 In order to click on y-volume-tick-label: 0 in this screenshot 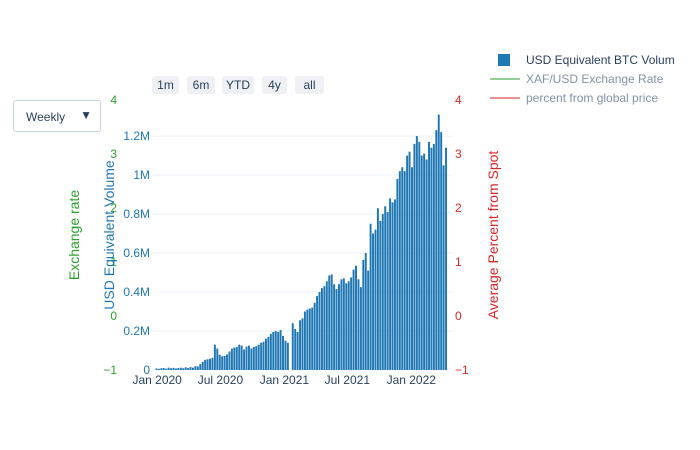, I will do `click(146, 370)`.